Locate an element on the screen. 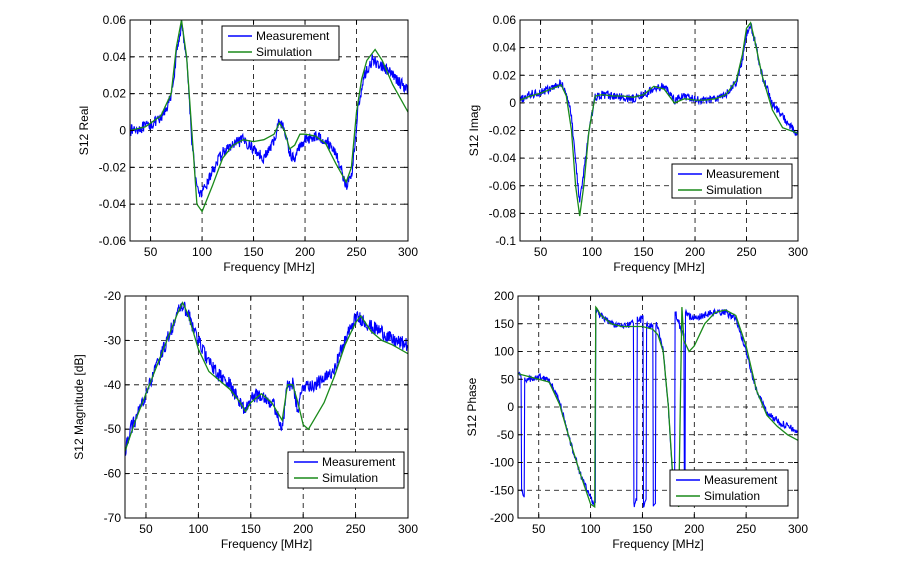 The height and width of the screenshot is (568, 901). y-axis-label: S12 Magnitude [dB] is located at coordinates (79, 406).